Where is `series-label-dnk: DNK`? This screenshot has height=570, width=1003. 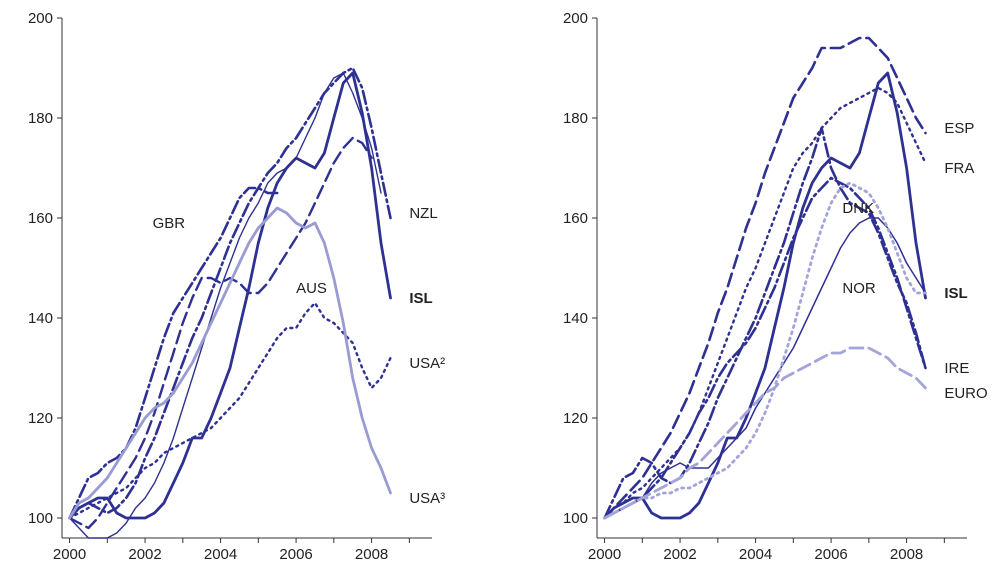
series-label-dnk: DNK is located at coordinates (858, 208).